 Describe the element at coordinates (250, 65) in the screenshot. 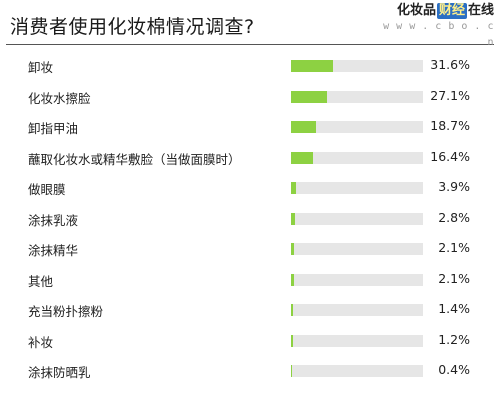

I see `chart-row: 卸妆 31.6%` at that location.